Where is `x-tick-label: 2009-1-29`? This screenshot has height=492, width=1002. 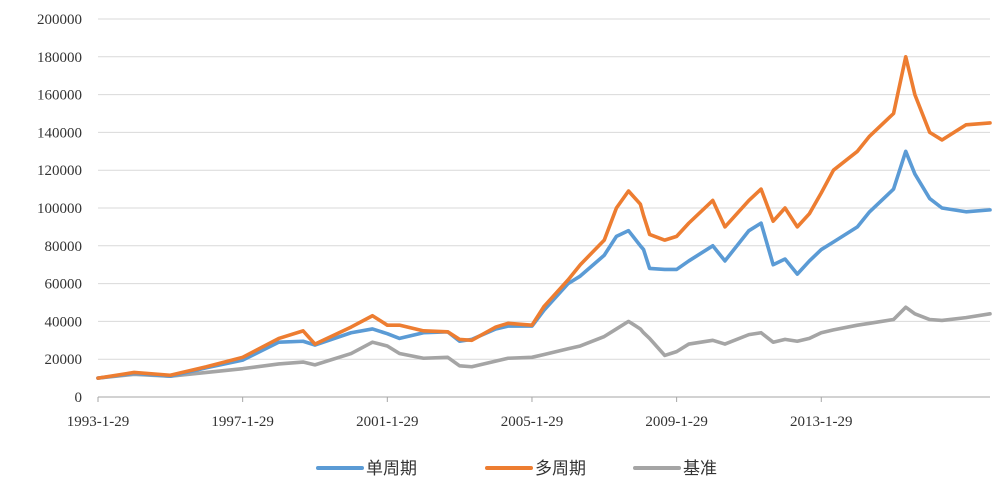 x-tick-label: 2009-1-29 is located at coordinates (676, 422).